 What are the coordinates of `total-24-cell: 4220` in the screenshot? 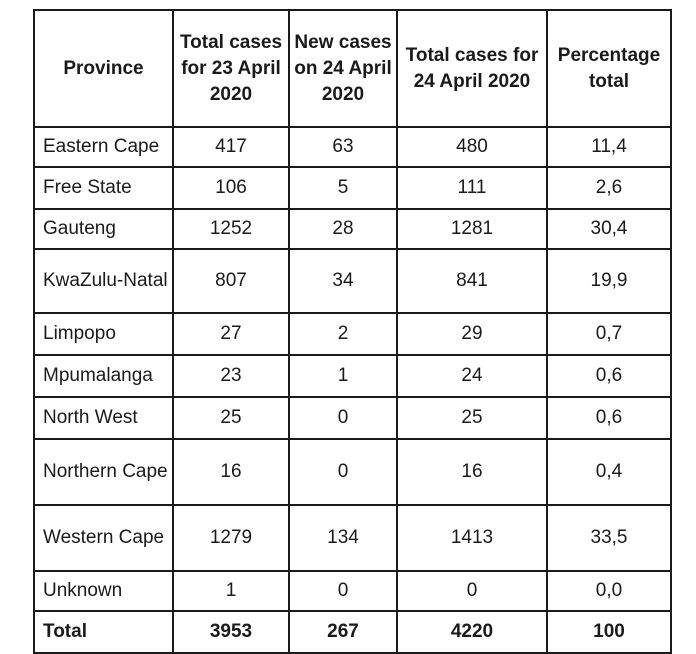 It's located at (472, 632).